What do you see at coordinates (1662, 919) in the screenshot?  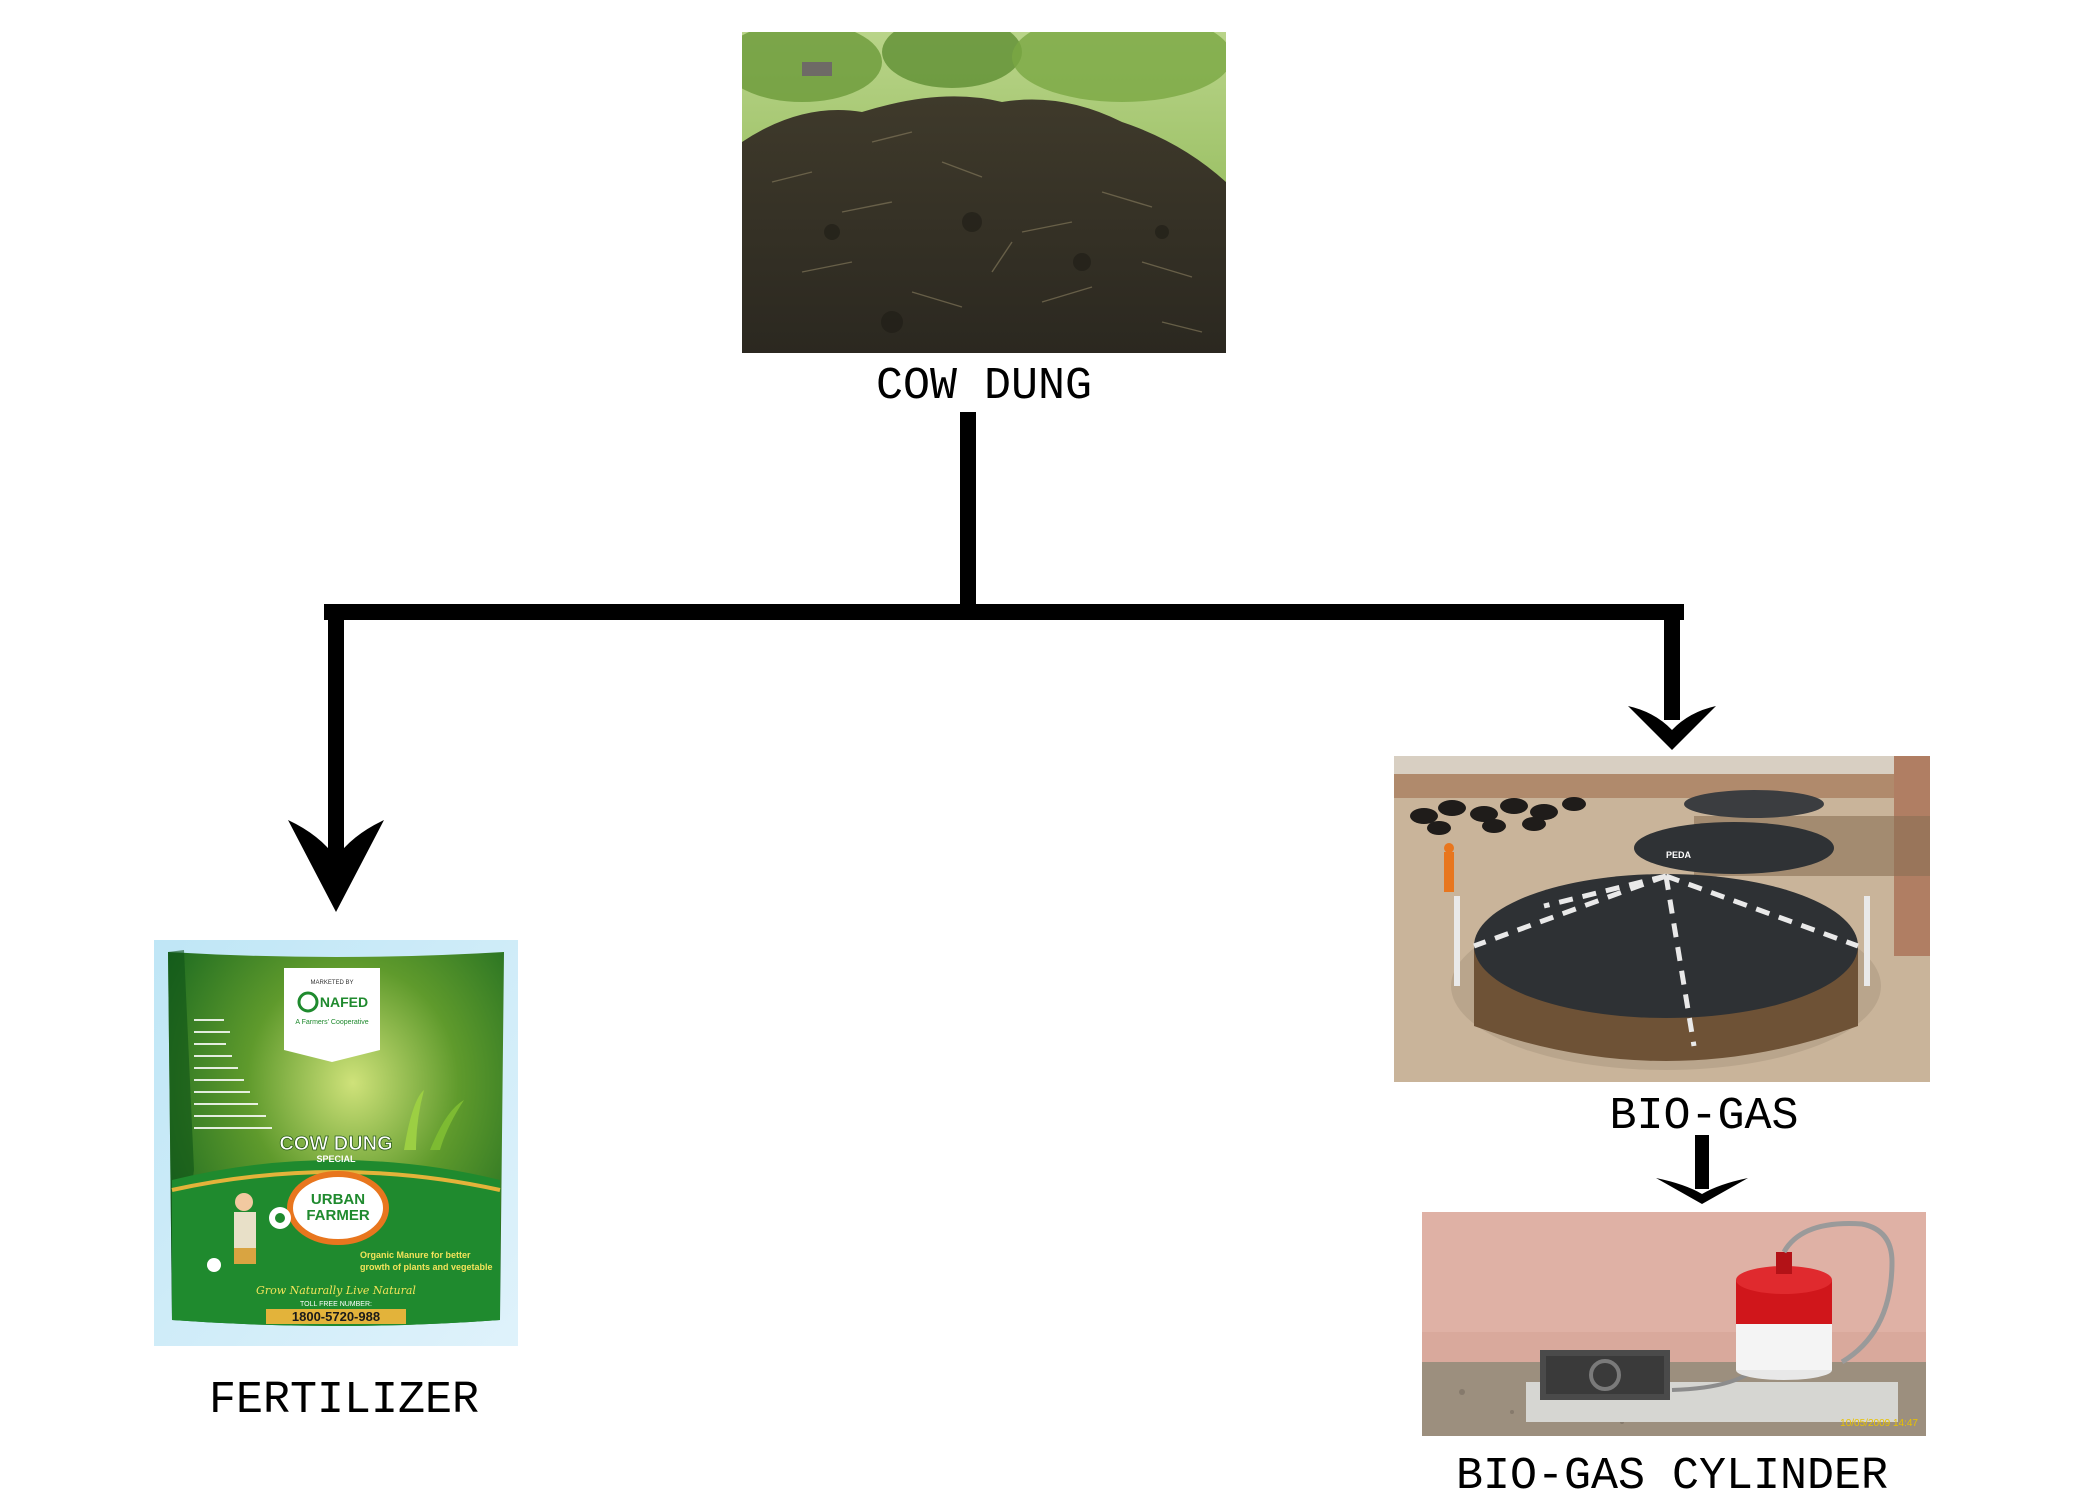 I see `bio-gas-plant-photo: PEDA` at bounding box center [1662, 919].